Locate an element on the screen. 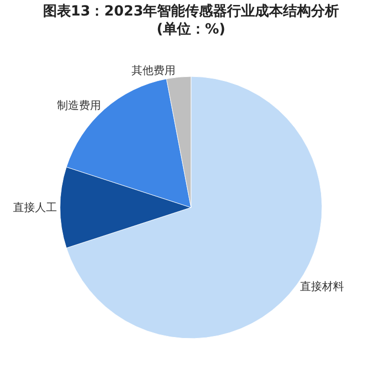 The width and height of the screenshot is (382, 383). chart-title: 图表13：2023年智能传感器行业成本结构分析 (单位：%) is located at coordinates (191, 20).